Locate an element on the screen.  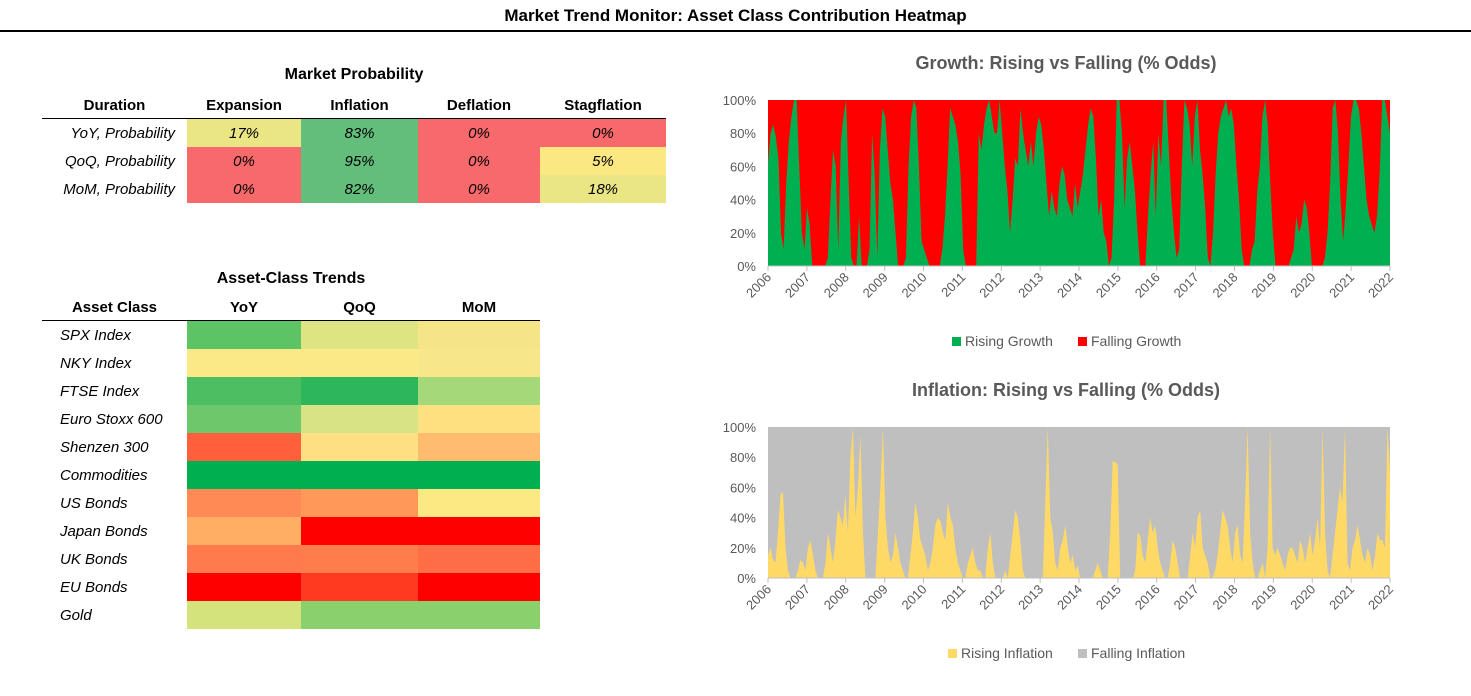
trends-row-label: US Bonds is located at coordinates (114, 503).